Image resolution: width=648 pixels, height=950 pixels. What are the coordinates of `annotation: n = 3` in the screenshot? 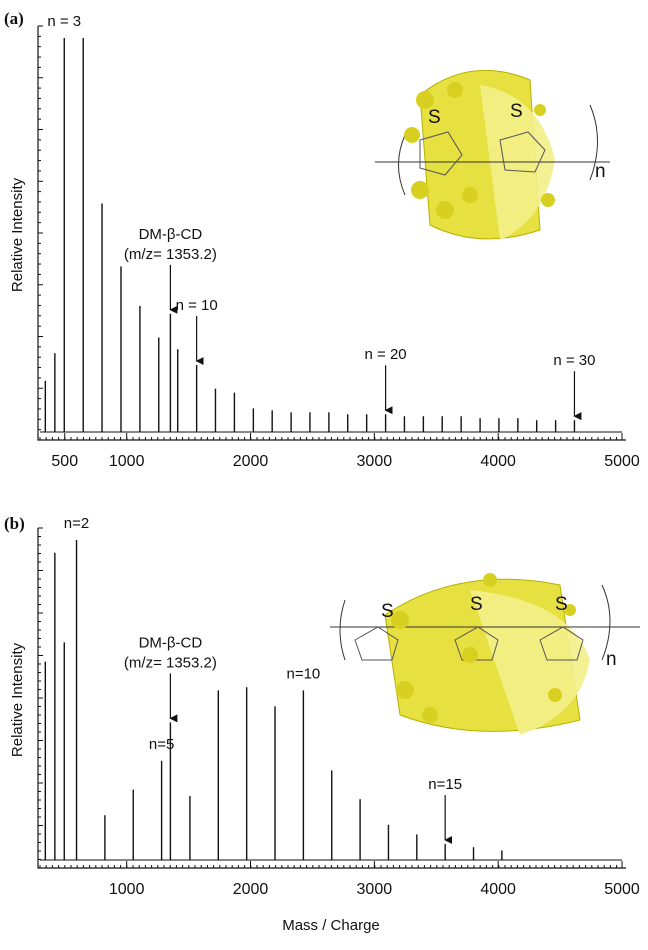 It's located at (64, 21).